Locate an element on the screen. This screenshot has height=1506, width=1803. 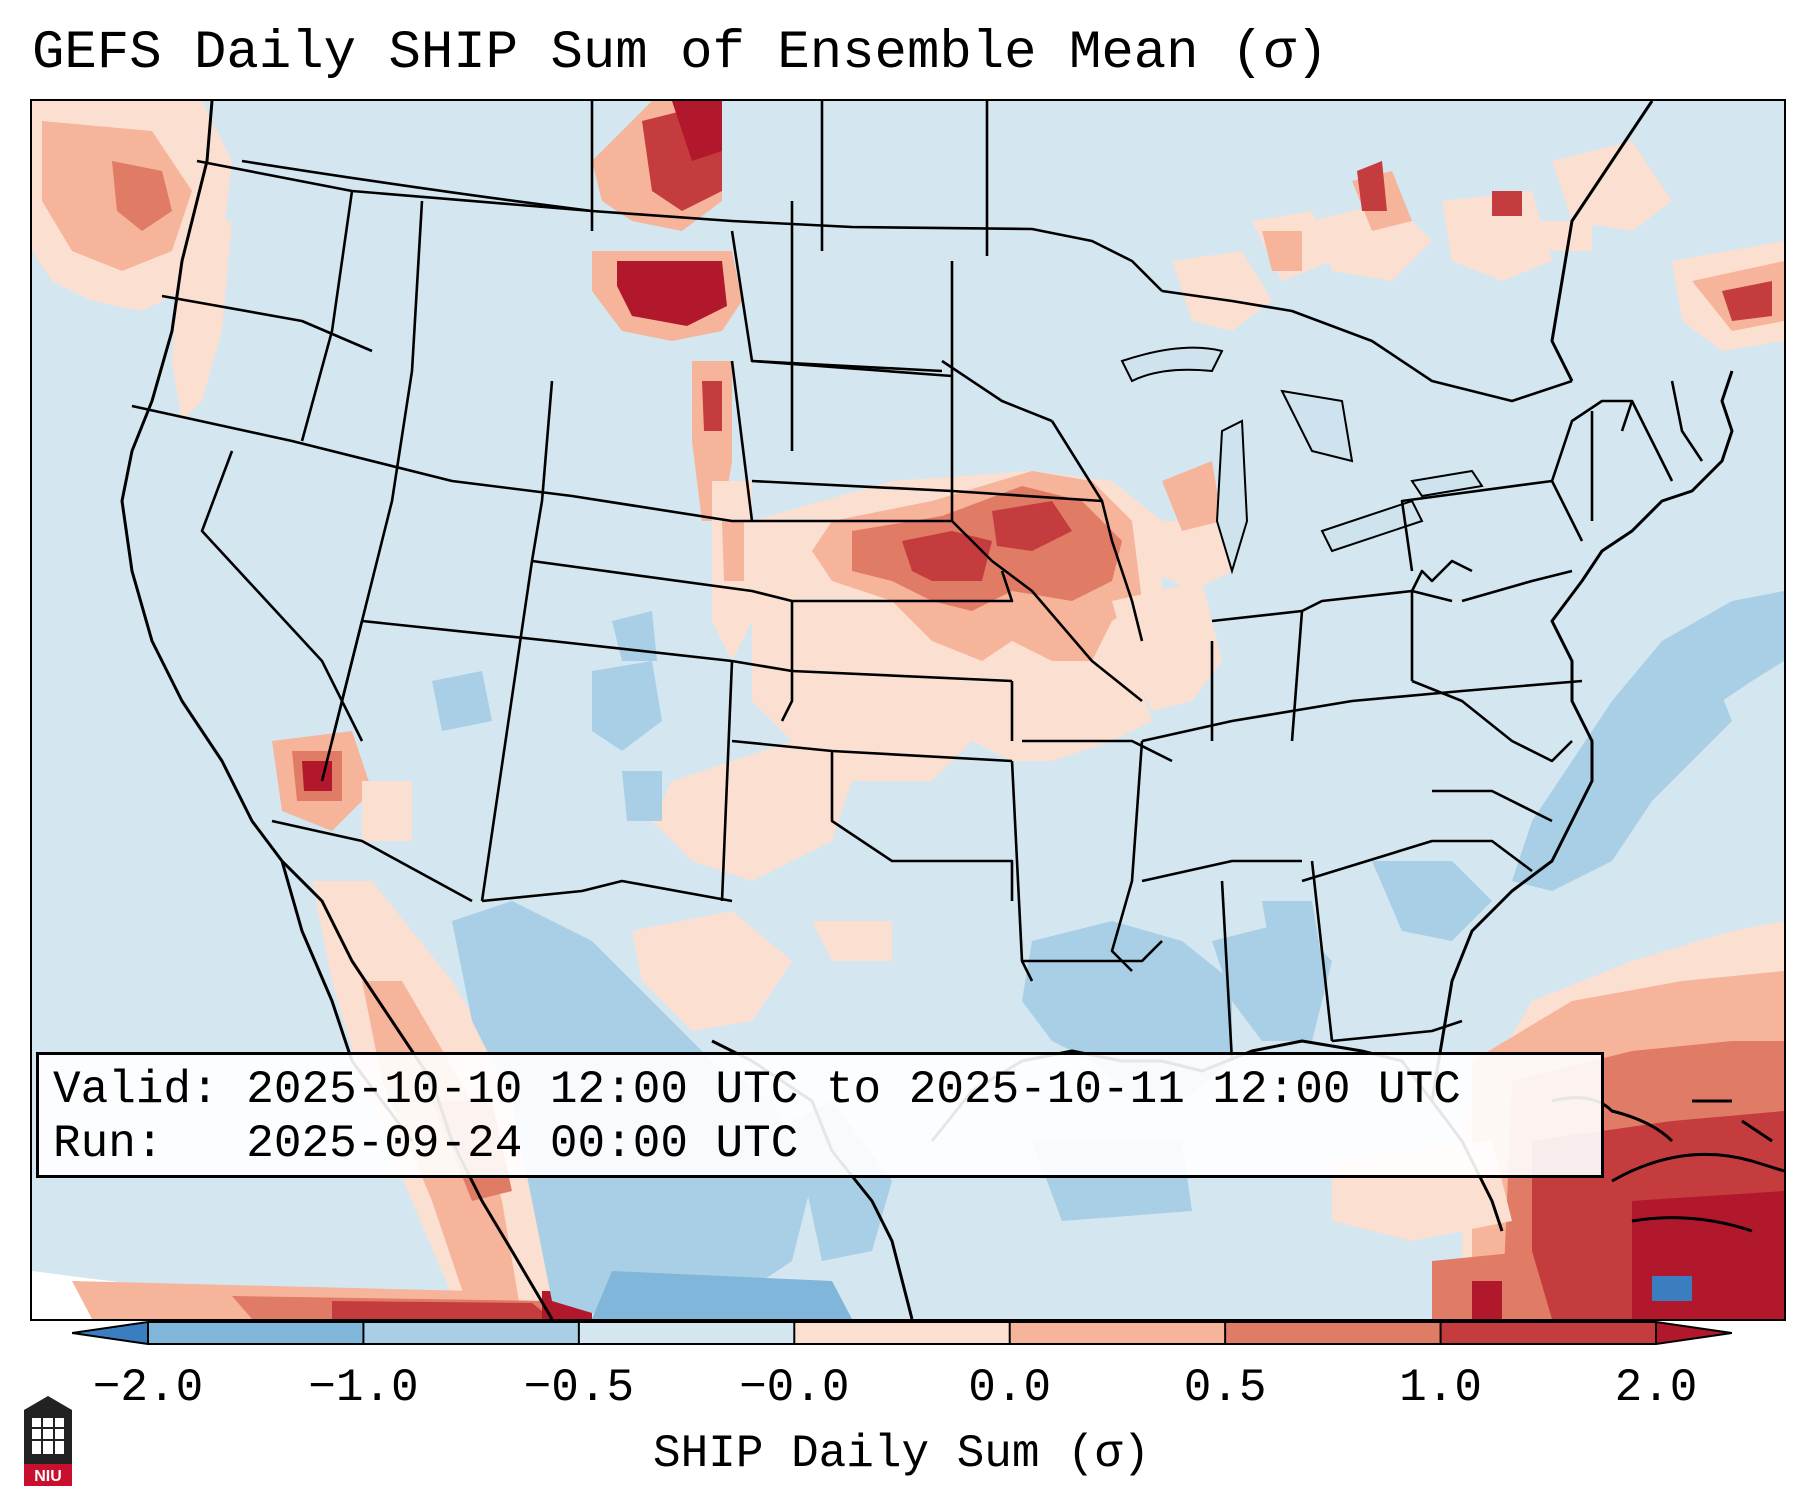
run-label: Run: is located at coordinates (108, 1144).